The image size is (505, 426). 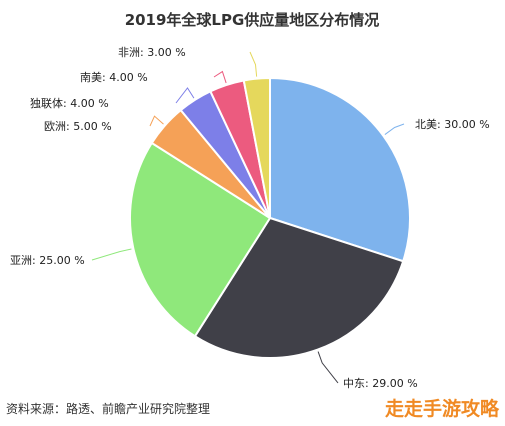 I want to click on slice-label-7: 非洲: 3.00 %, so click(x=152, y=52).